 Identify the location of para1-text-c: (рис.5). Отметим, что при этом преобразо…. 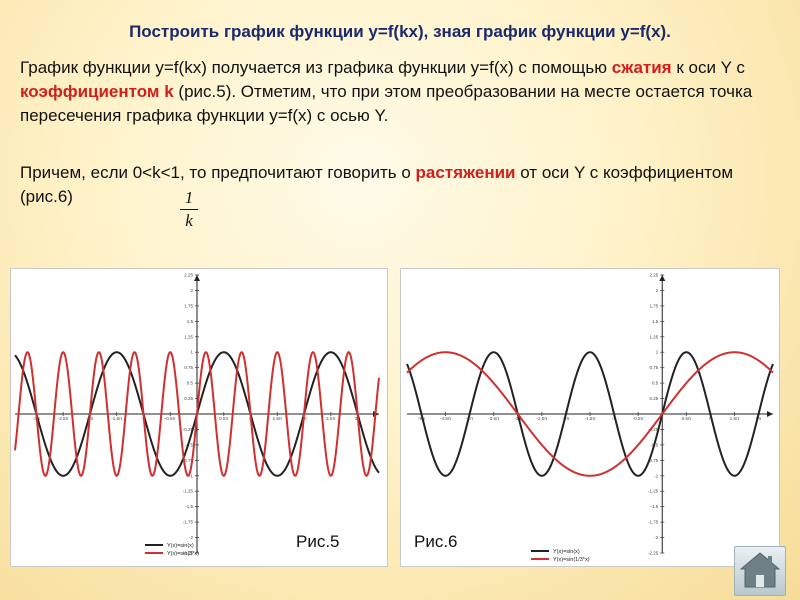
(386, 103).